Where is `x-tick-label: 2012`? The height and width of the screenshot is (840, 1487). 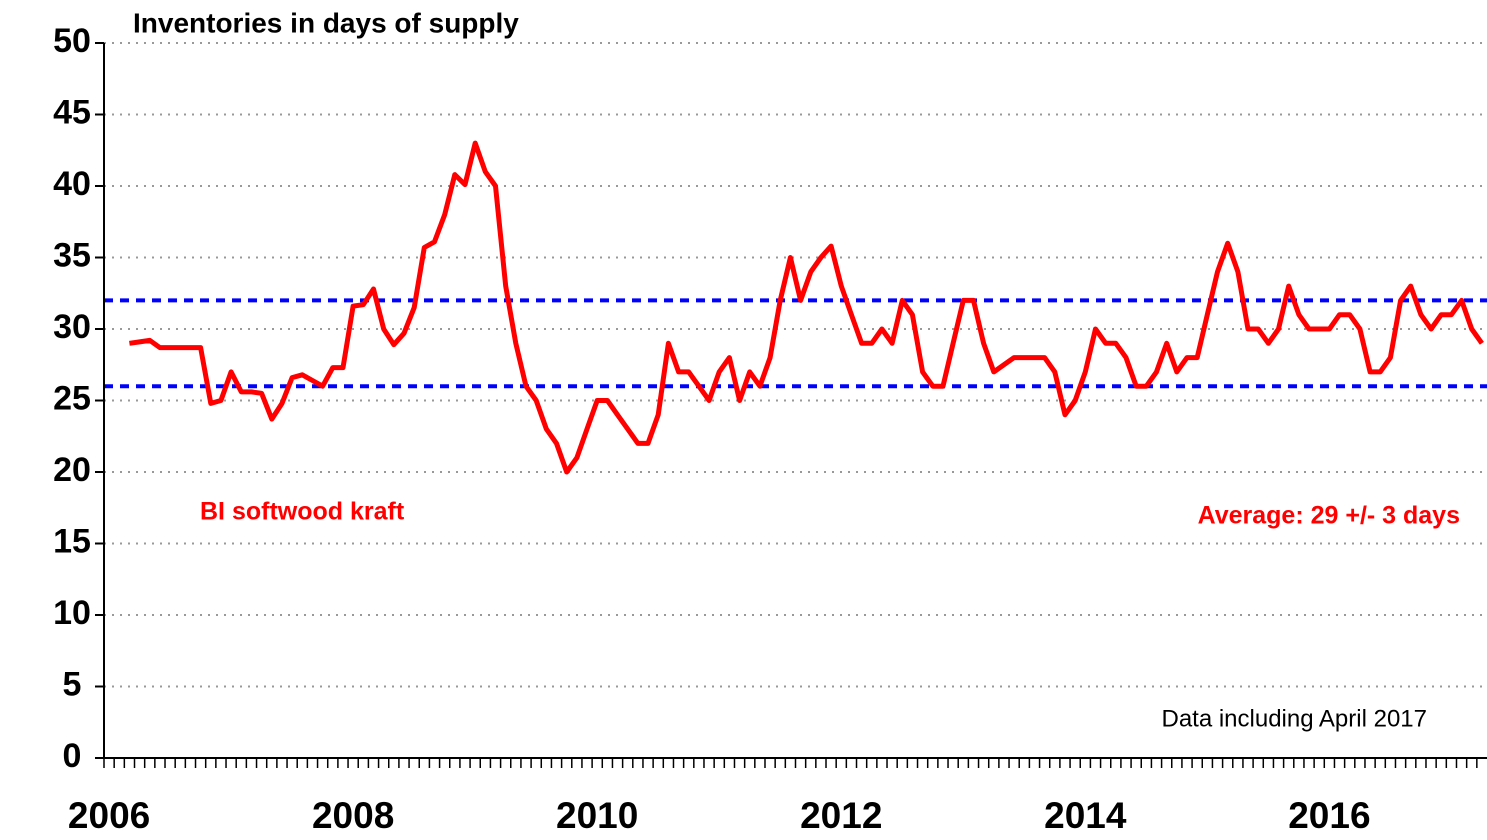
x-tick-label: 2012 is located at coordinates (841, 815).